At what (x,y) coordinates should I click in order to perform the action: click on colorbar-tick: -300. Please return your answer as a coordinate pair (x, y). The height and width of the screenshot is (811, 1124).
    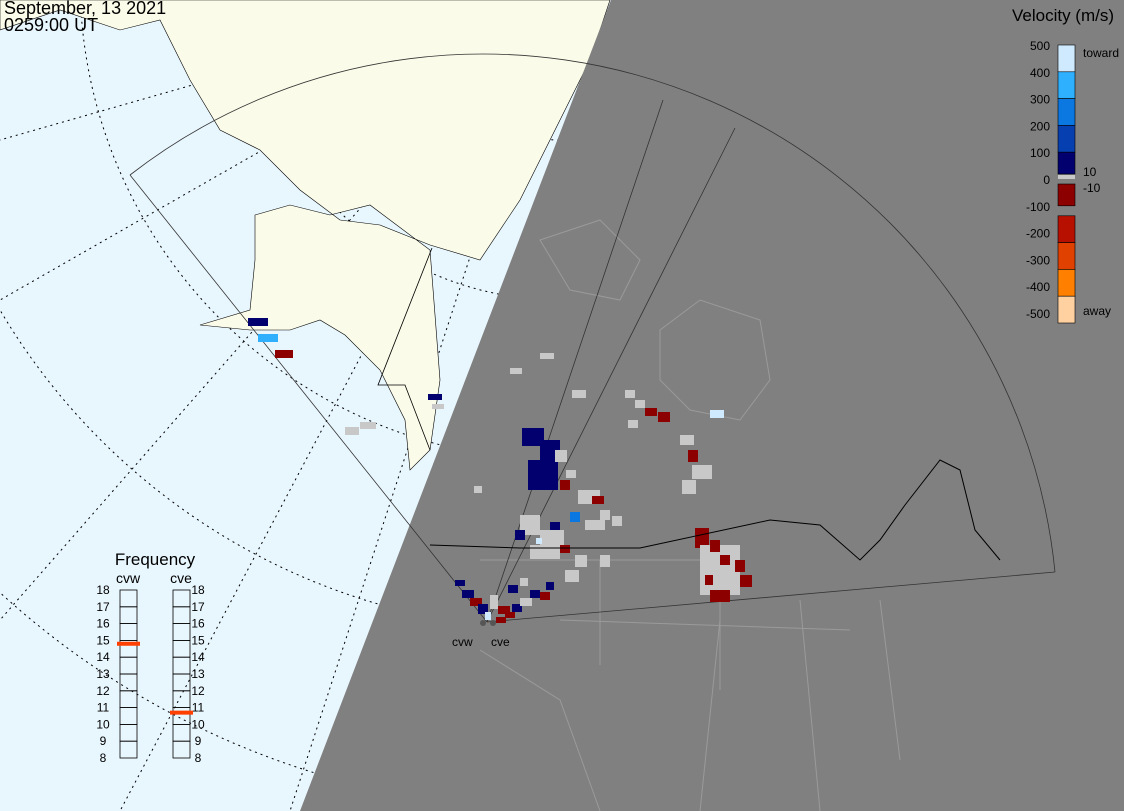
    Looking at the image, I should click on (1038, 260).